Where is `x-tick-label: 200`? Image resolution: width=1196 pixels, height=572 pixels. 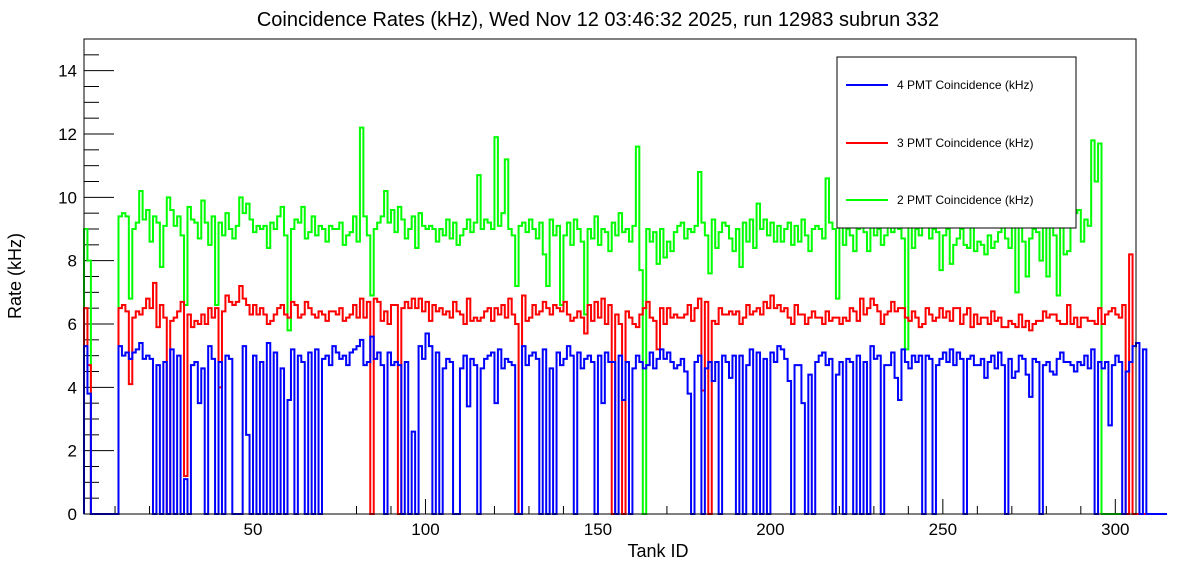 x-tick-label: 200 is located at coordinates (770, 529).